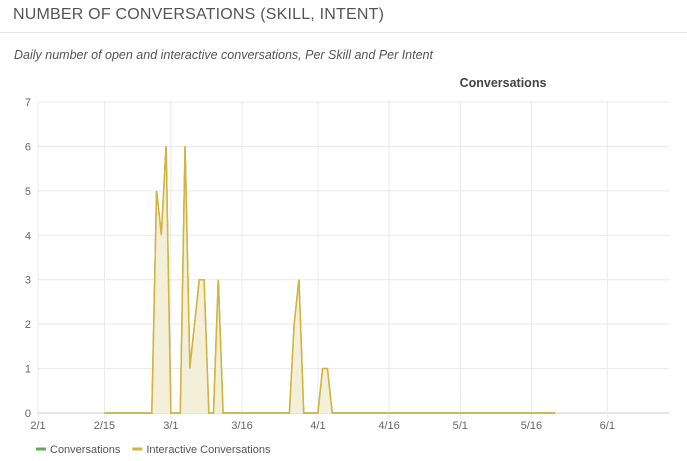 The height and width of the screenshot is (461, 687). What do you see at coordinates (317, 426) in the screenshot?
I see `x-tick-label: 4/1` at bounding box center [317, 426].